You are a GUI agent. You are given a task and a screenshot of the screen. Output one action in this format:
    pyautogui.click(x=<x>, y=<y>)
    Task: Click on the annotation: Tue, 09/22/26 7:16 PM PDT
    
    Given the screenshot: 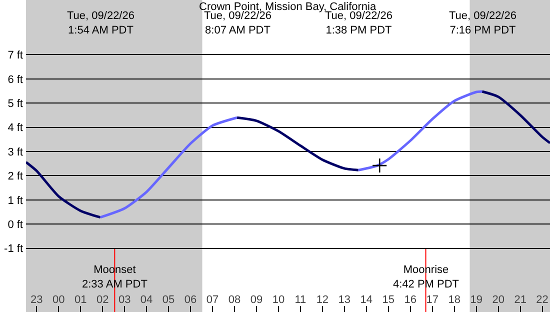 What is the action you would take?
    pyautogui.click(x=482, y=23)
    